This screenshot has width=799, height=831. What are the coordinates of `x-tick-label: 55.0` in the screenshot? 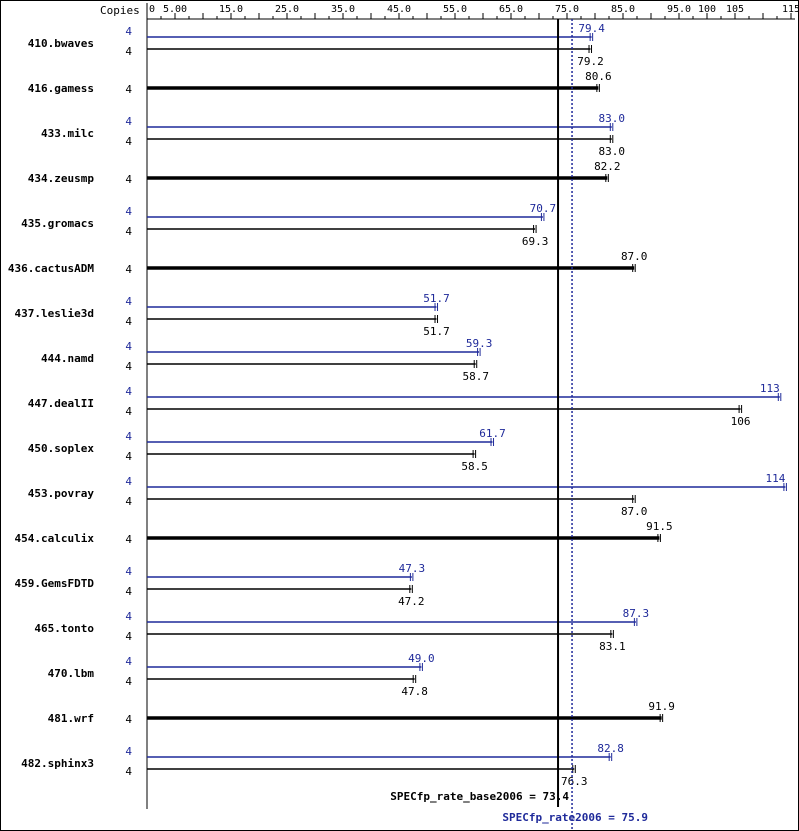 It's located at (455, 9).